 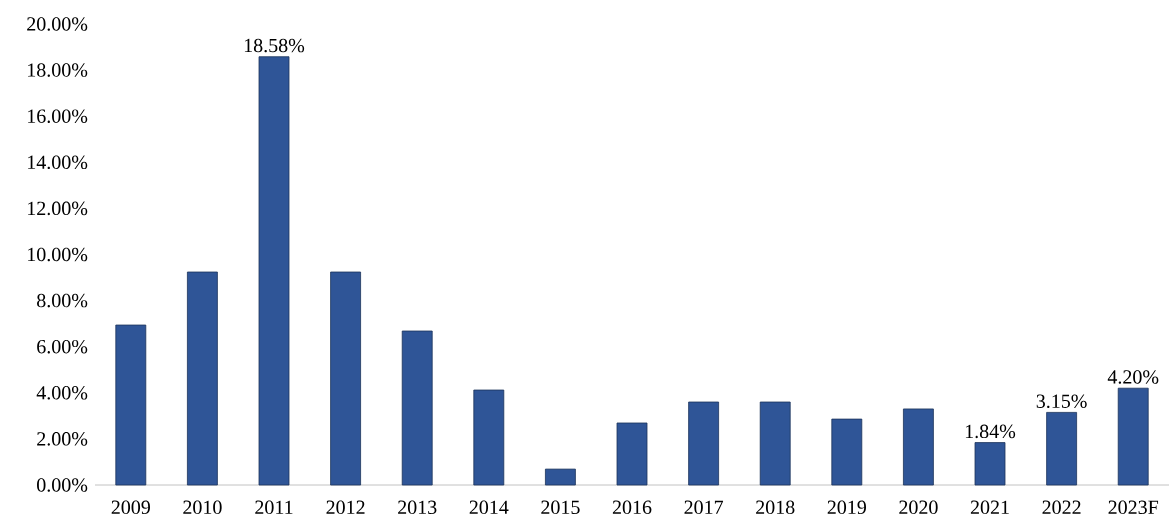 I want to click on x-tick-label: 2016, so click(x=632, y=507).